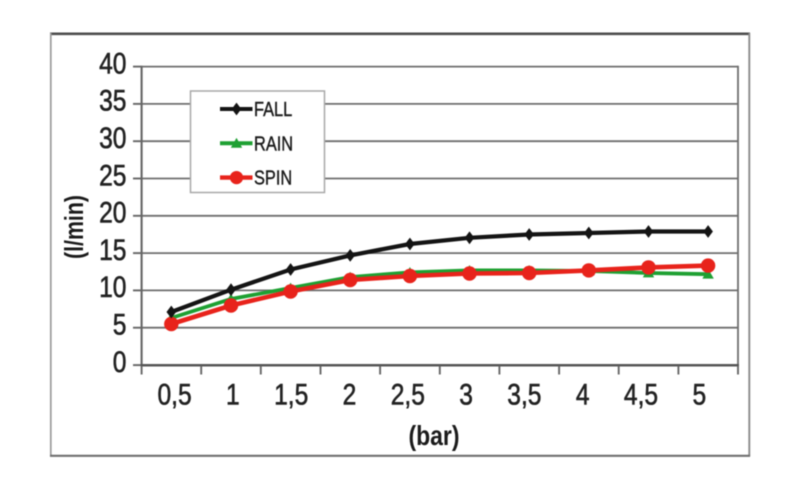 The image size is (800, 503). Describe the element at coordinates (524, 394) in the screenshot. I see `svg-text: 3,5` at that location.